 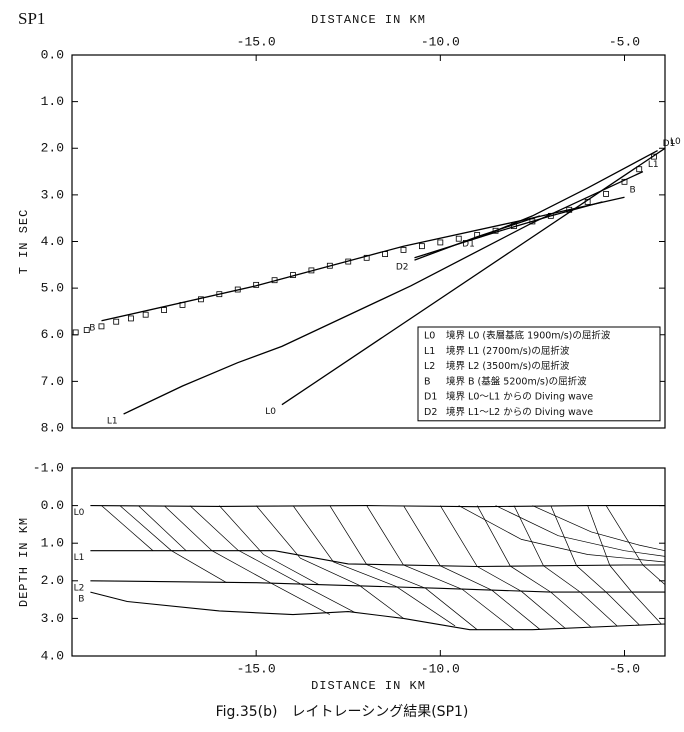 I want to click on caption: Fig.35(b) レイトレーシング結果(SP1), so click(x=342, y=712).